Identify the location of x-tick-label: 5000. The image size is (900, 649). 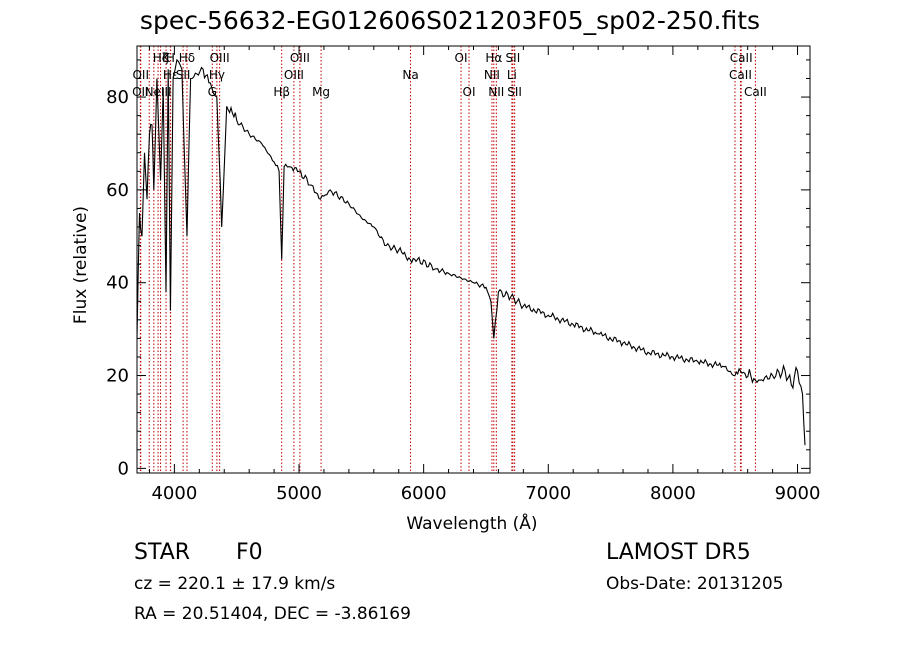
(299, 493).